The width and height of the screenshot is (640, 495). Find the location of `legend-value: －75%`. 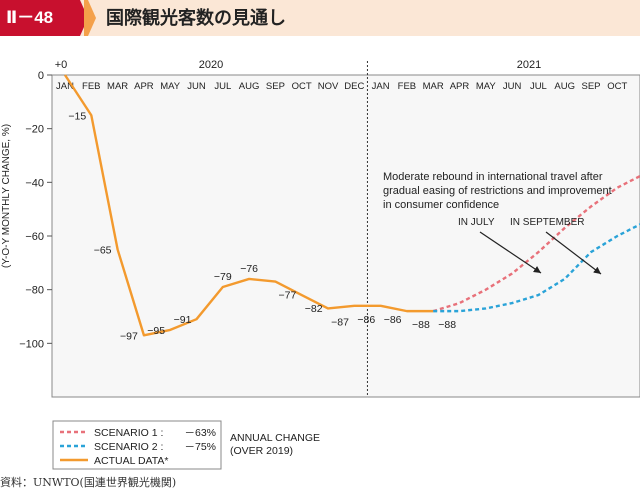

legend-value: －75% is located at coordinates (200, 447).